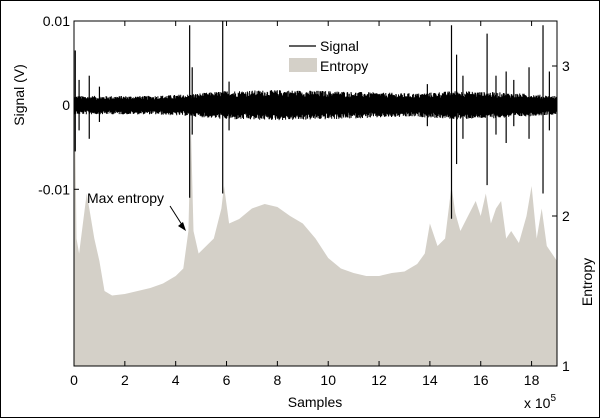  What do you see at coordinates (315, 402) in the screenshot?
I see `x-axis-label: Samples` at bounding box center [315, 402].